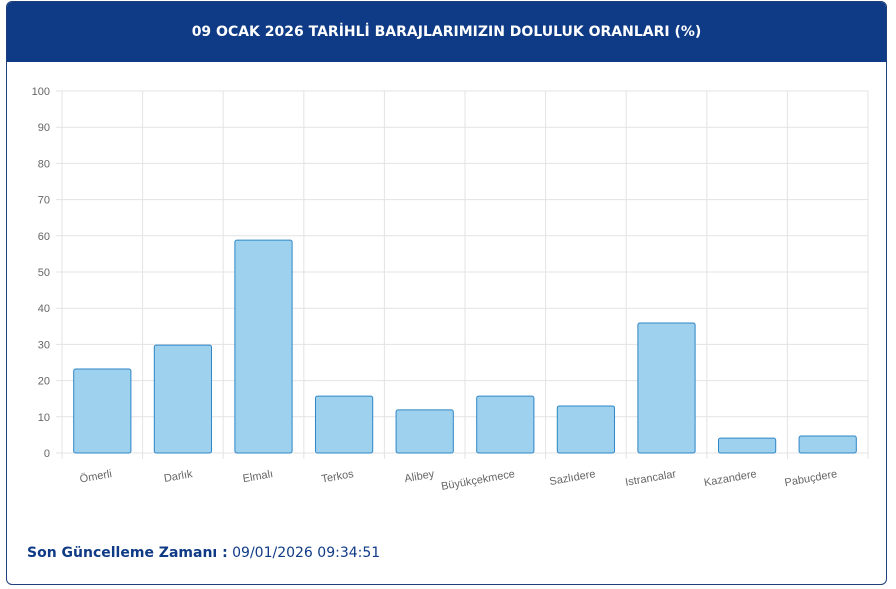 The width and height of the screenshot is (896, 589). What do you see at coordinates (44, 164) in the screenshot?
I see `y-tick-label: 80` at bounding box center [44, 164].